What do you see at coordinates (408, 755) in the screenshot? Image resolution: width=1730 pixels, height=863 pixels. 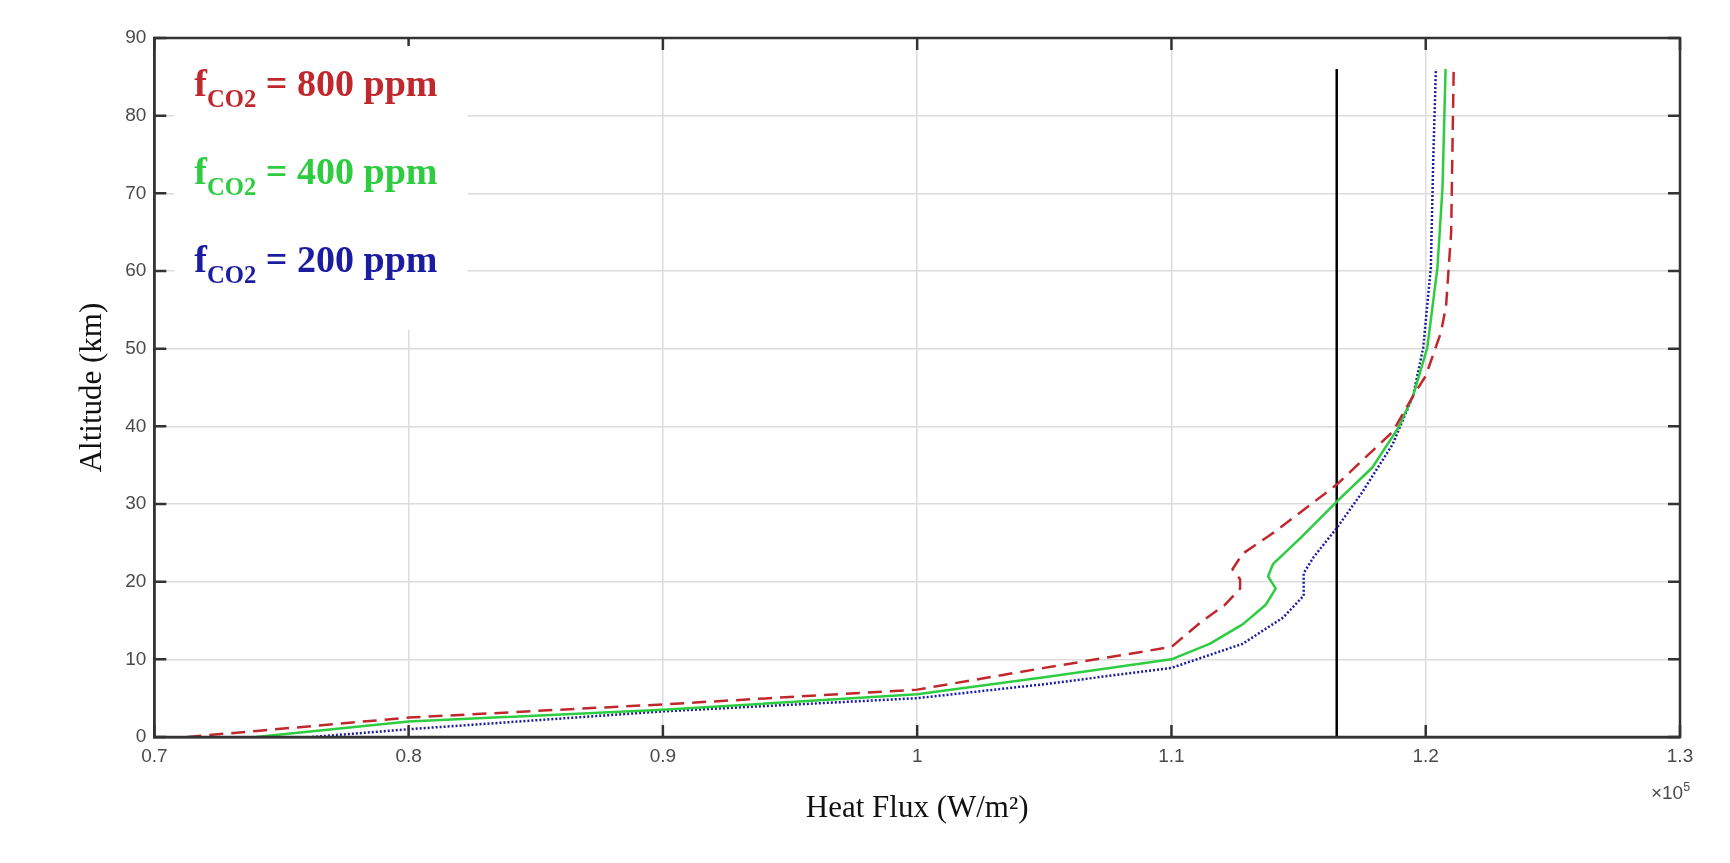 I see `x-tick-label: 0.8` at bounding box center [408, 755].